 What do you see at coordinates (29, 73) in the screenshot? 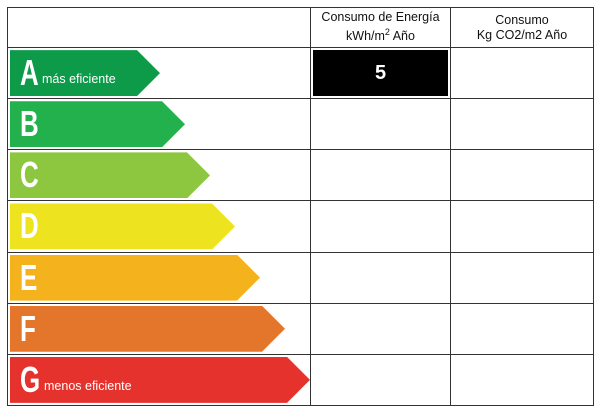
I see `rating-letter: A` at bounding box center [29, 73].